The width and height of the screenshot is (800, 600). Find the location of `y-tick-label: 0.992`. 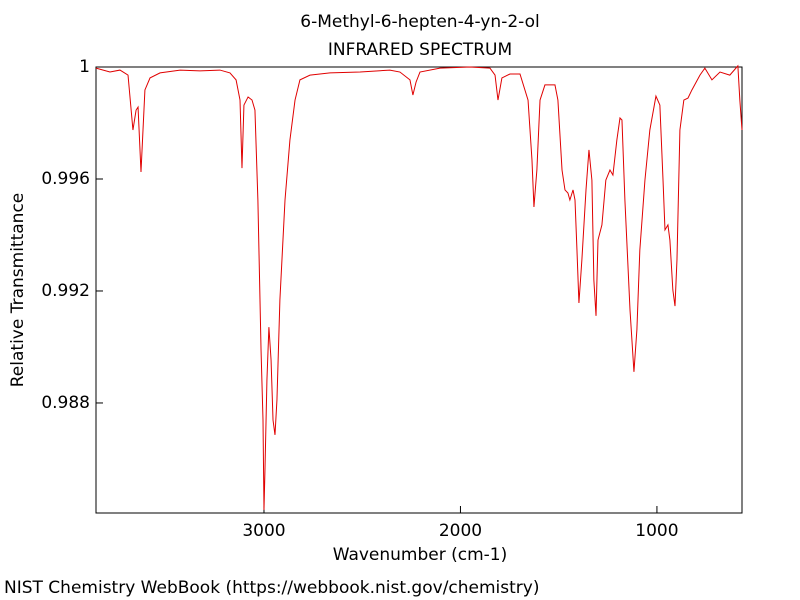

y-tick-label: 0.992 is located at coordinates (65, 291).